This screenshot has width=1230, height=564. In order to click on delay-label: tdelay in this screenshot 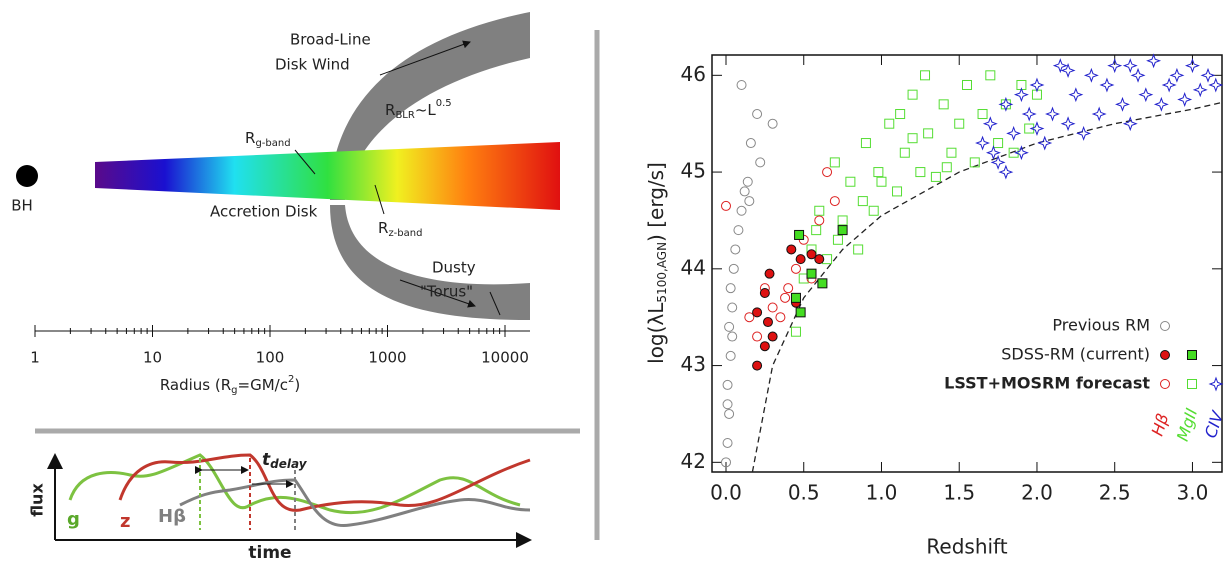, I will do `click(285, 460)`.